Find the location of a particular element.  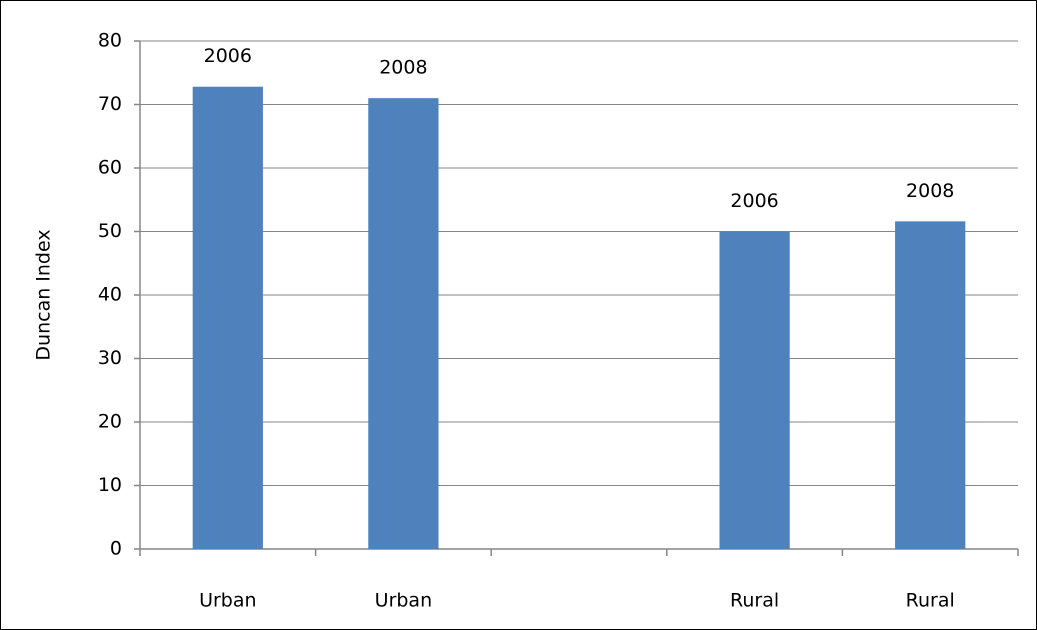

y-tick-label: 70 is located at coordinates (110, 104).